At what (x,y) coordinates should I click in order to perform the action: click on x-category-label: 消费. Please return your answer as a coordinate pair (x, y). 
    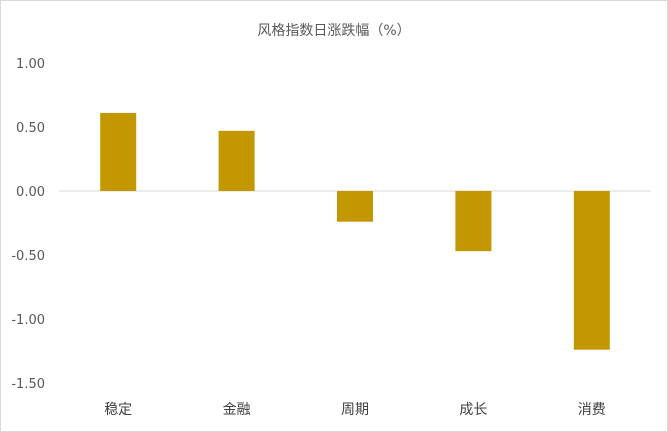
    Looking at the image, I should click on (592, 410).